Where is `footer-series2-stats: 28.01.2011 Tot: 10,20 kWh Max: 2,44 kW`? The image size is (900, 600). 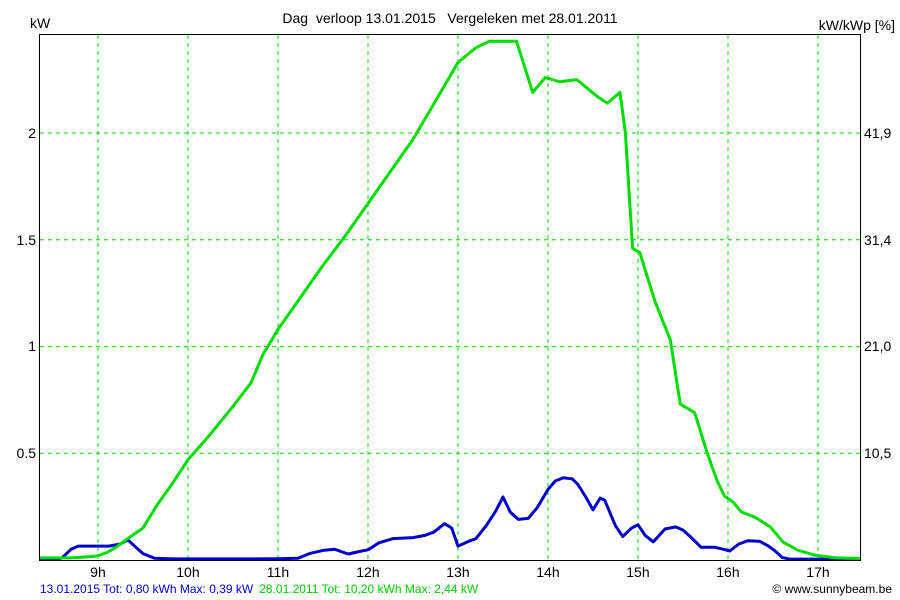
footer-series2-stats: 28.01.2011 Tot: 10,20 kWh Max: 2,44 kW is located at coordinates (369, 589).